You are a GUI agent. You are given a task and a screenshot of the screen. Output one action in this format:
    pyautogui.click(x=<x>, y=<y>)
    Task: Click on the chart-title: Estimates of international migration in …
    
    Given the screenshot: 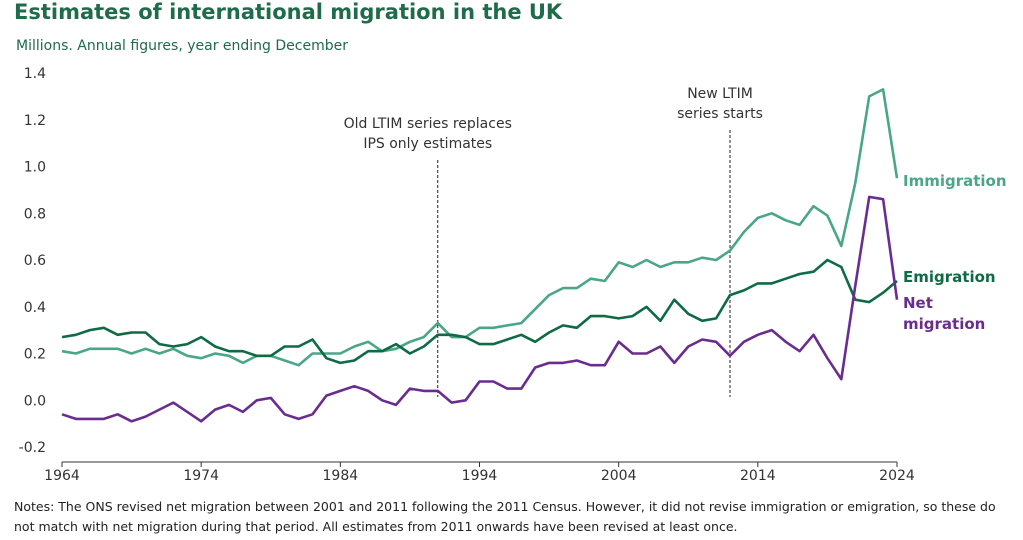 What is the action you would take?
    pyautogui.click(x=288, y=12)
    